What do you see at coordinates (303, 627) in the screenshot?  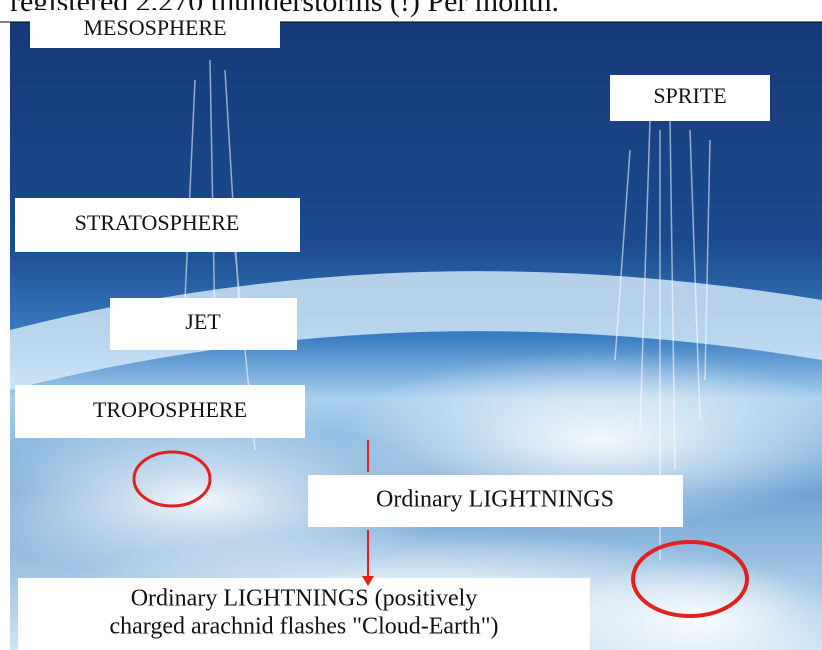 I see `label: charged arachnid flashes "Cloud-Earth")` at bounding box center [303, 627].